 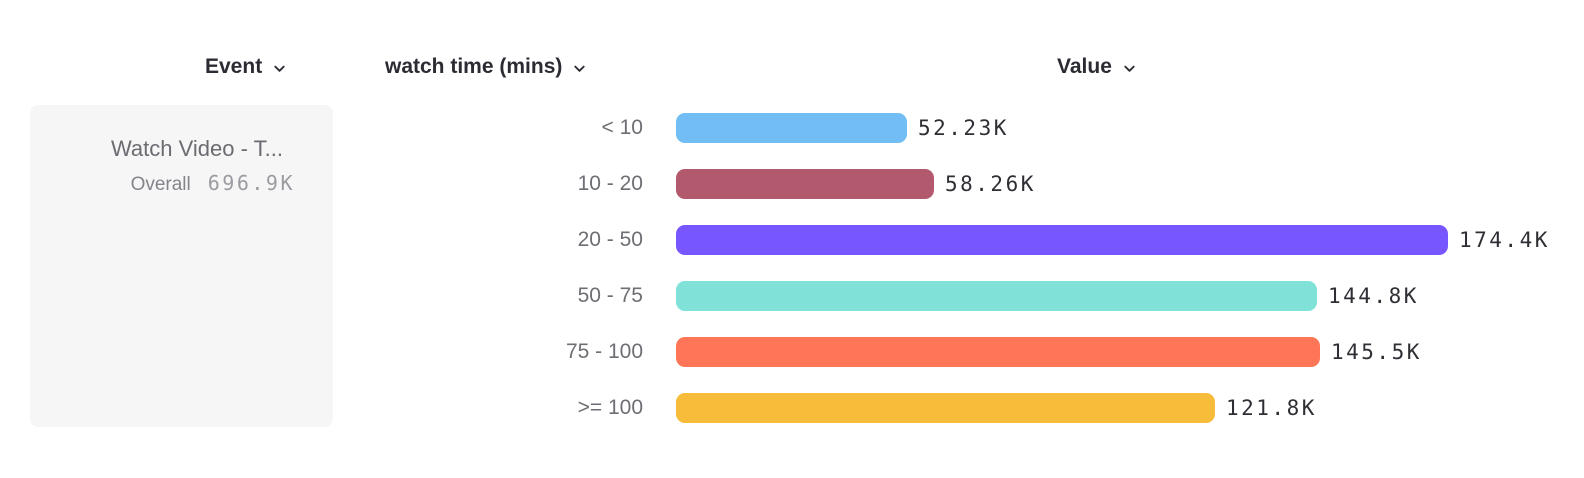 I want to click on value-label: 121.8K, so click(x=1271, y=408).